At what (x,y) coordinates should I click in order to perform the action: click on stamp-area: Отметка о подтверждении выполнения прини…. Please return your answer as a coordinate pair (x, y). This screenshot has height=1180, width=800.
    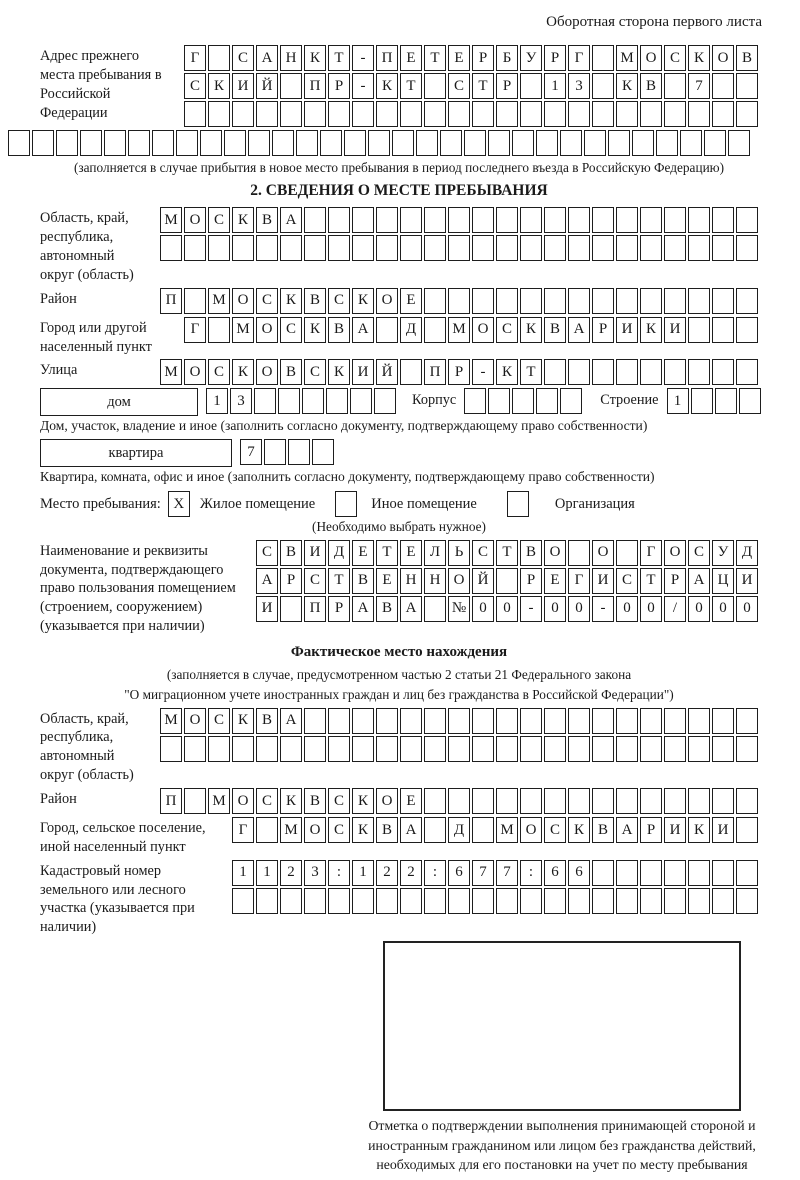
    Looking at the image, I should click on (562, 1058).